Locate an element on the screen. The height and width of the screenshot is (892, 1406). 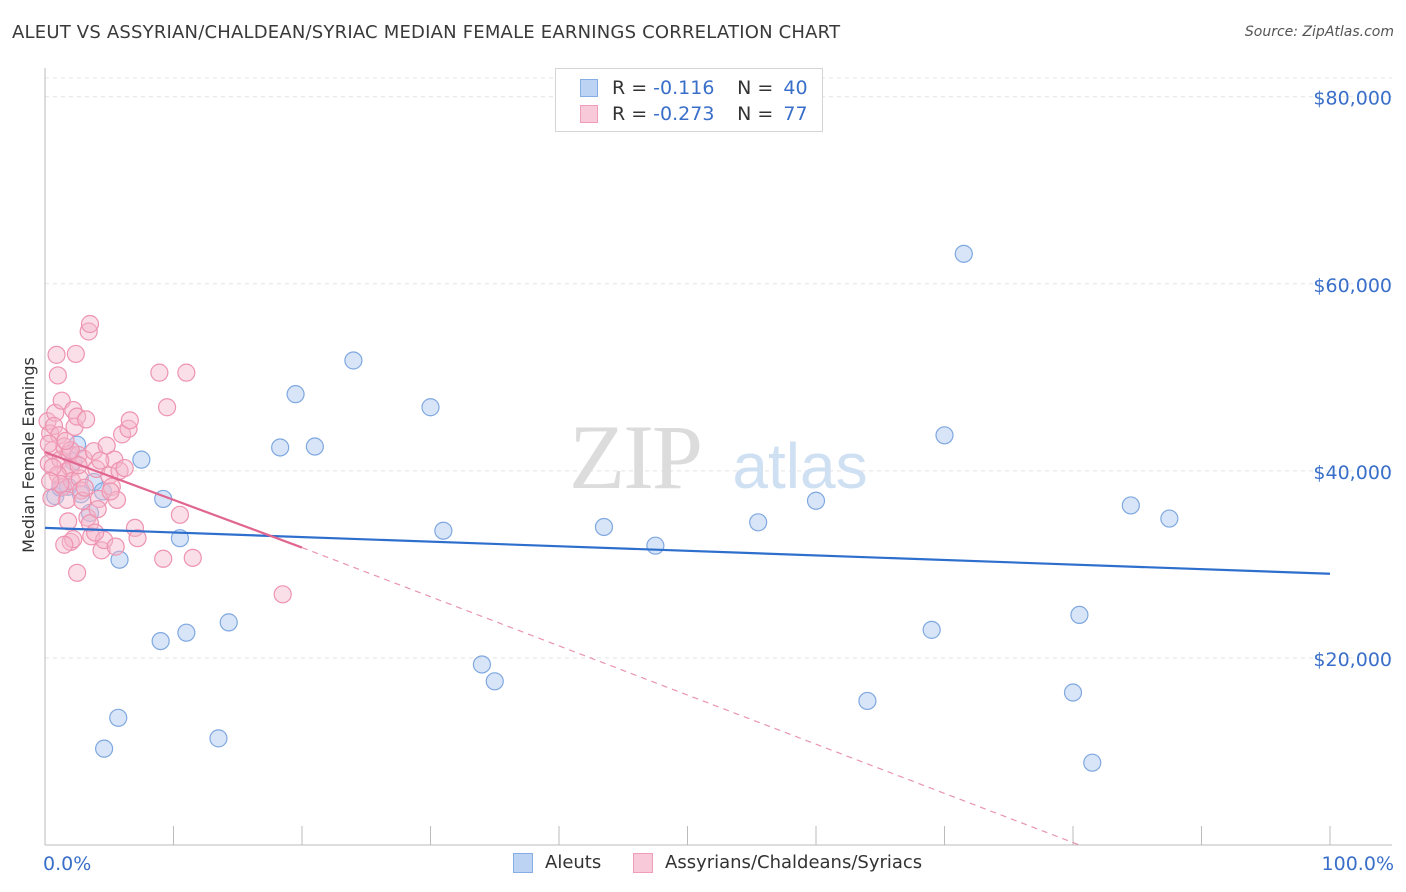
legend-row-assyrians: R = -0.273 N = 77 is located at coordinates (694, 114).